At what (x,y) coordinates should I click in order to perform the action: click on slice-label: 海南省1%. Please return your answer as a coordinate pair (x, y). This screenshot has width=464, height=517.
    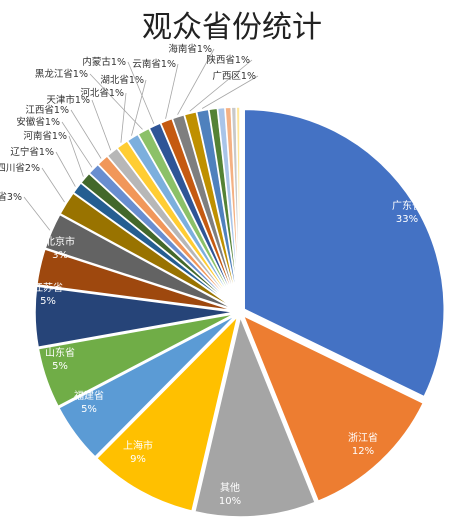
    Looking at the image, I should click on (190, 49).